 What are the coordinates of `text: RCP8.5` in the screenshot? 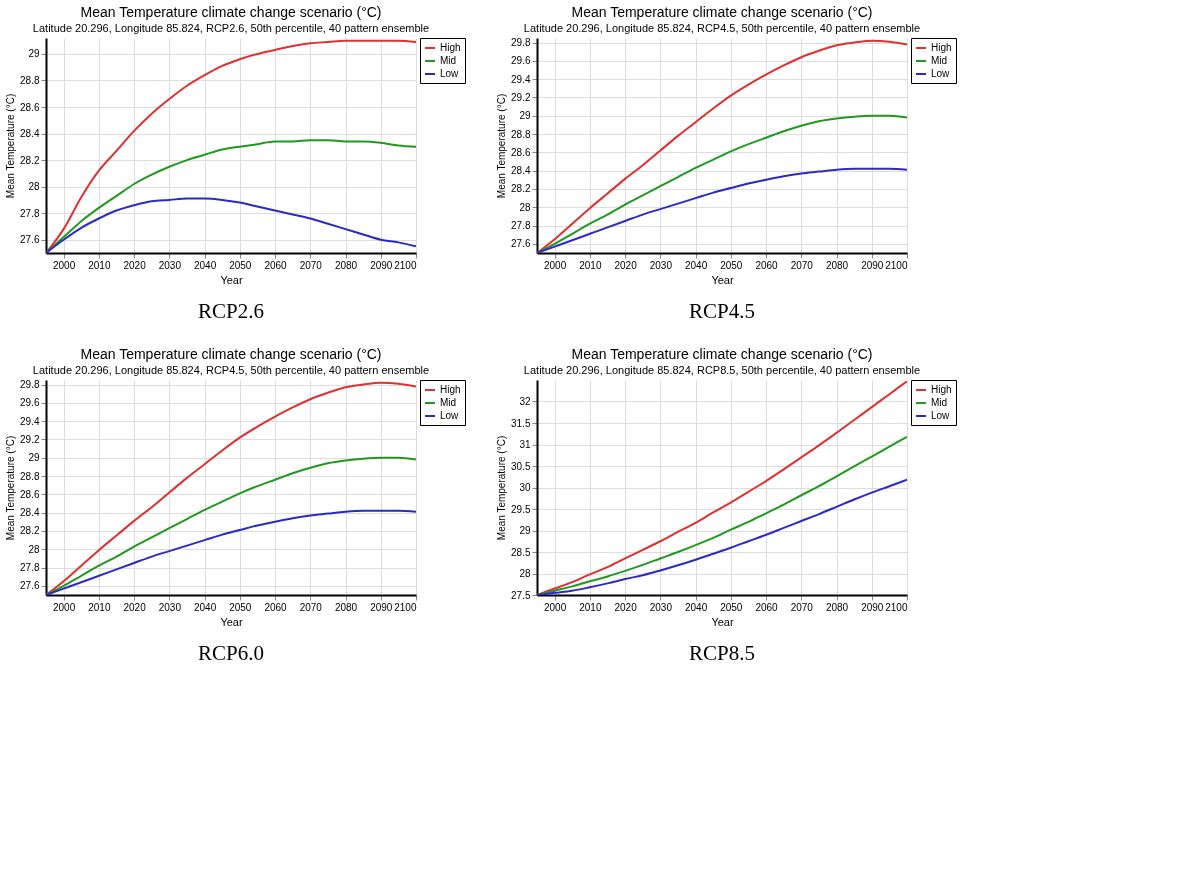 It's located at (722, 653).